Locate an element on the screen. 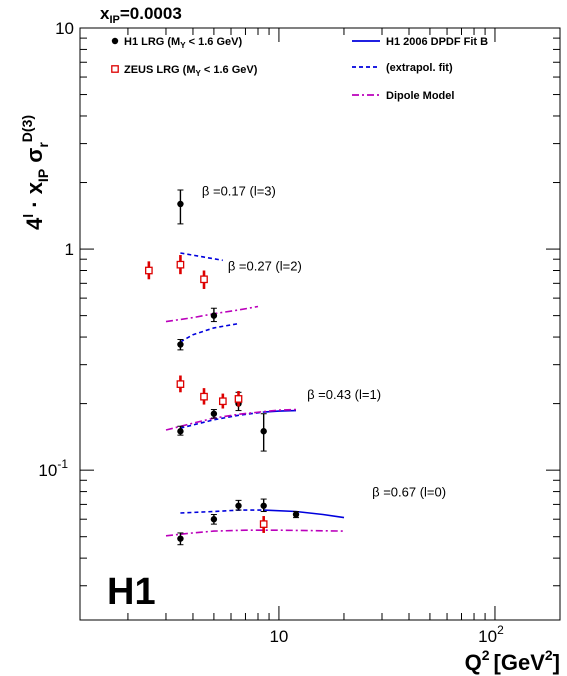 This screenshot has height=676, width=567. title-value: =0.0003 is located at coordinates (151, 13).